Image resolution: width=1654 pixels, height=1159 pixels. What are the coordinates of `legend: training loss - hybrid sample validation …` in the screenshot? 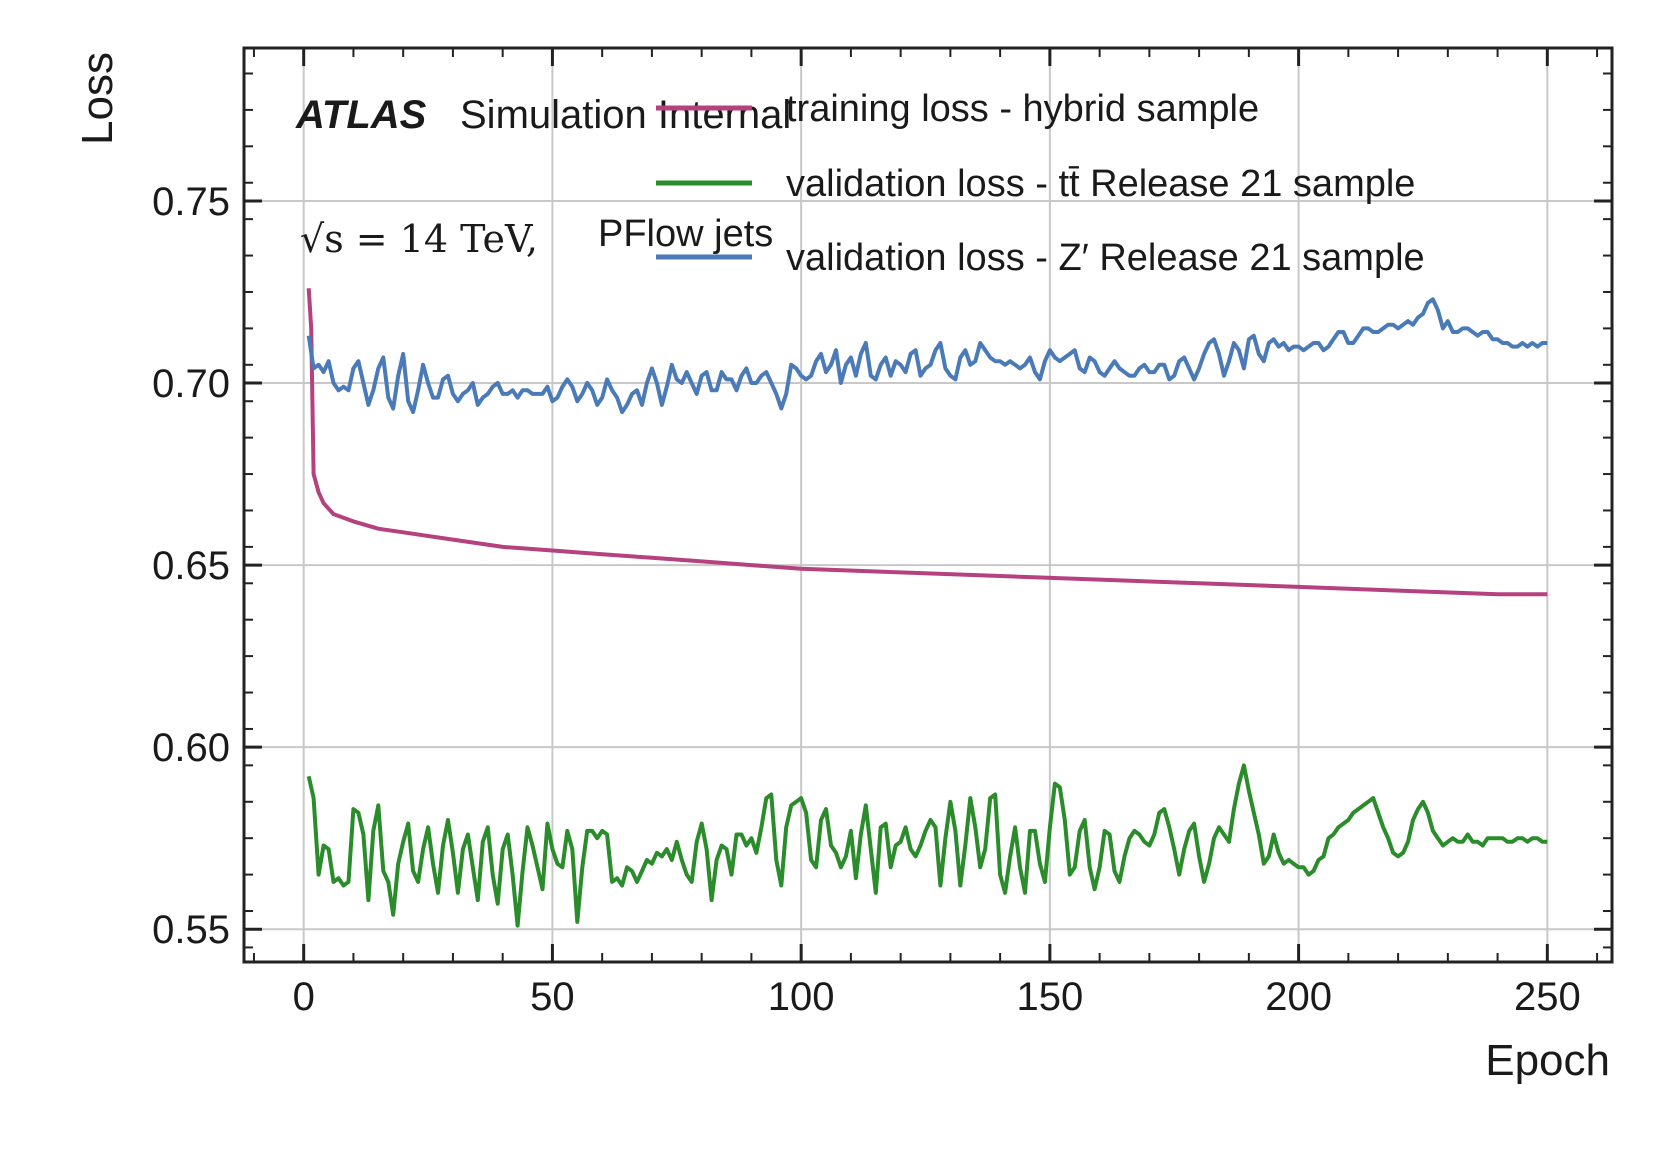 It's located at (1040, 183).